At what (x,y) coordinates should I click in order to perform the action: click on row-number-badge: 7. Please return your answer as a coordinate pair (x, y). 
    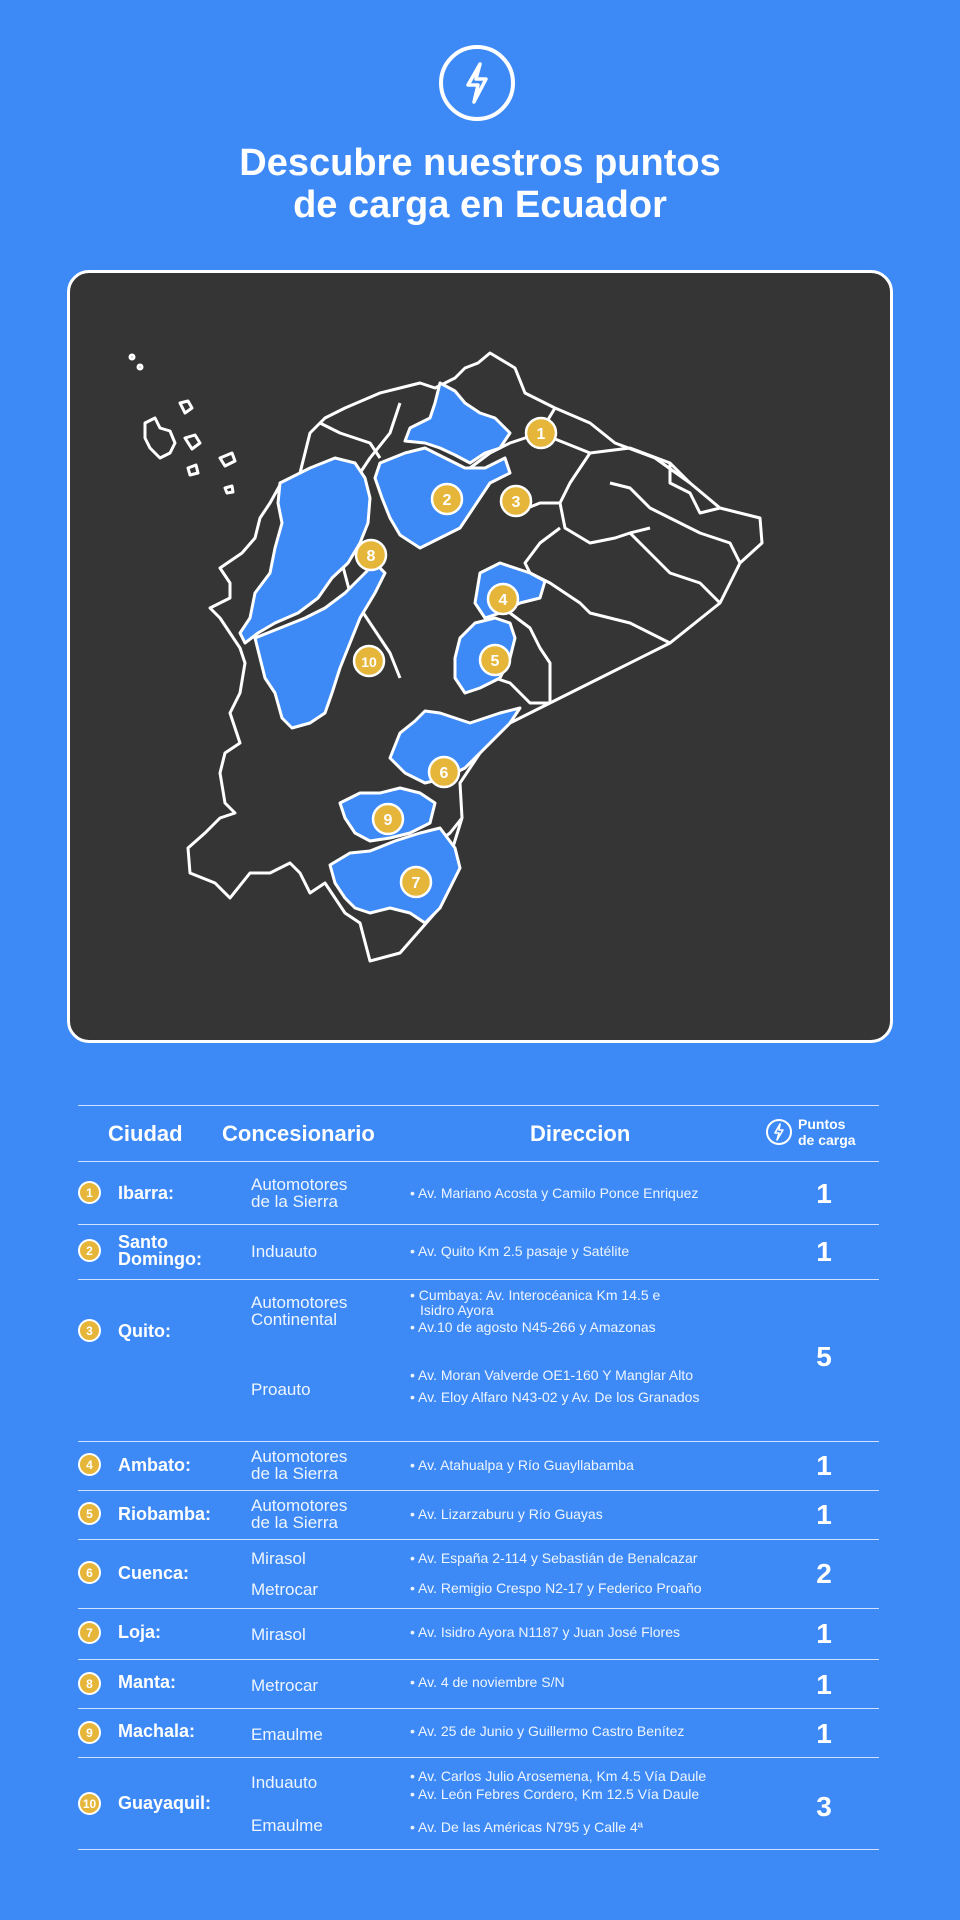
    Looking at the image, I should click on (89, 1632).